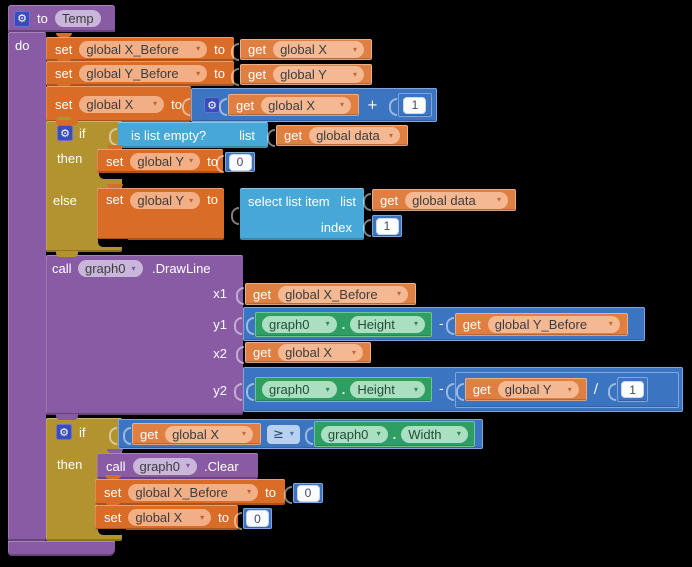 The image size is (692, 567). I want to click on comparison-gte-block: get global X ▾ ≥ ▾ graph0 ▾ . Width ▾, so click(296, 434).